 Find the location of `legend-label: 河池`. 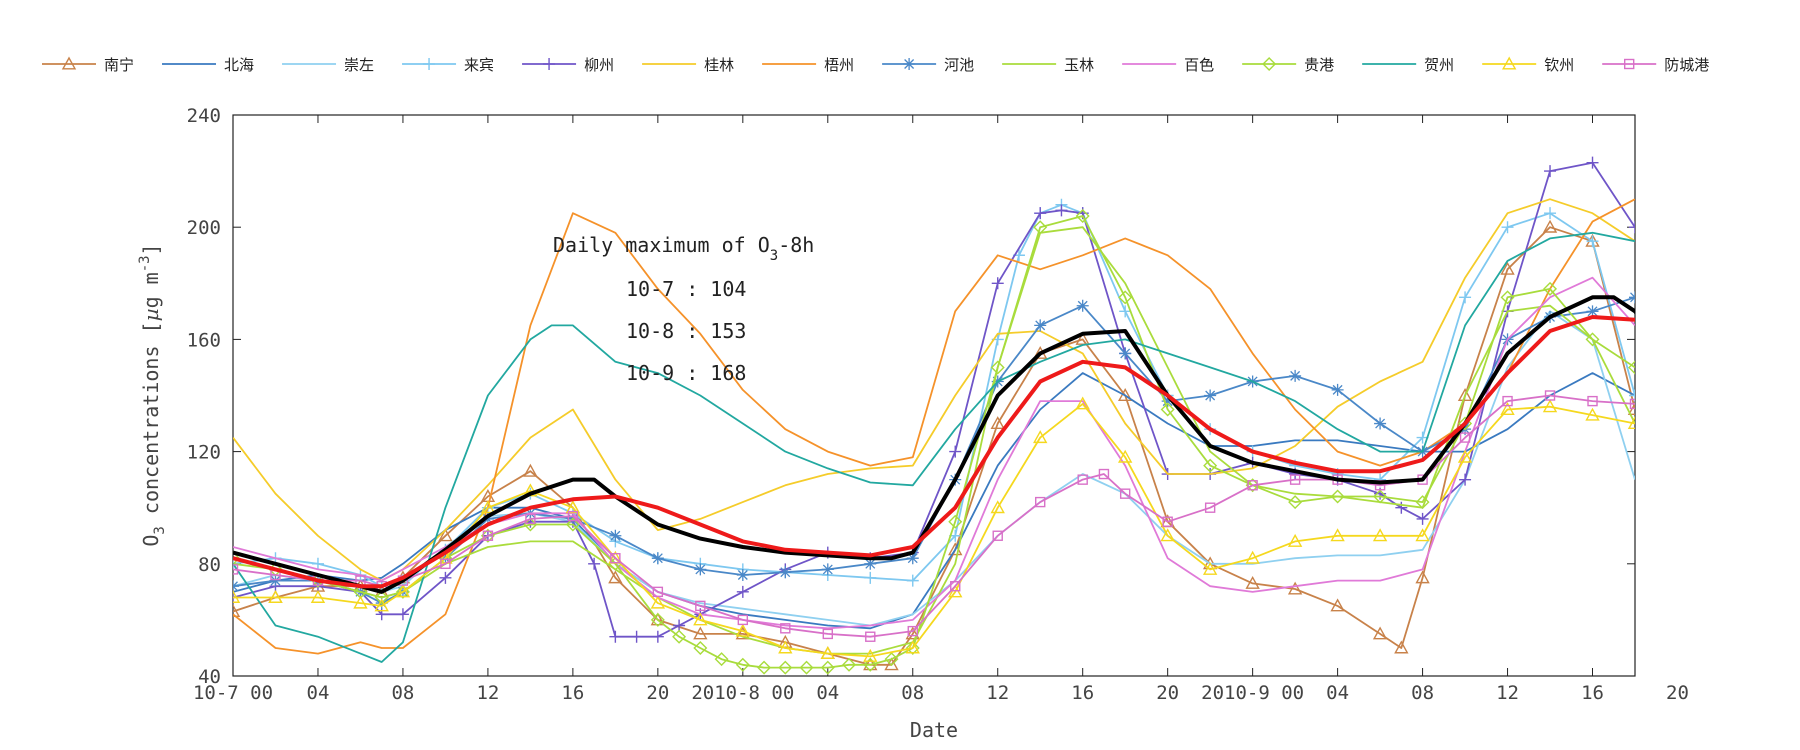

legend-label: 河池 is located at coordinates (959, 65).